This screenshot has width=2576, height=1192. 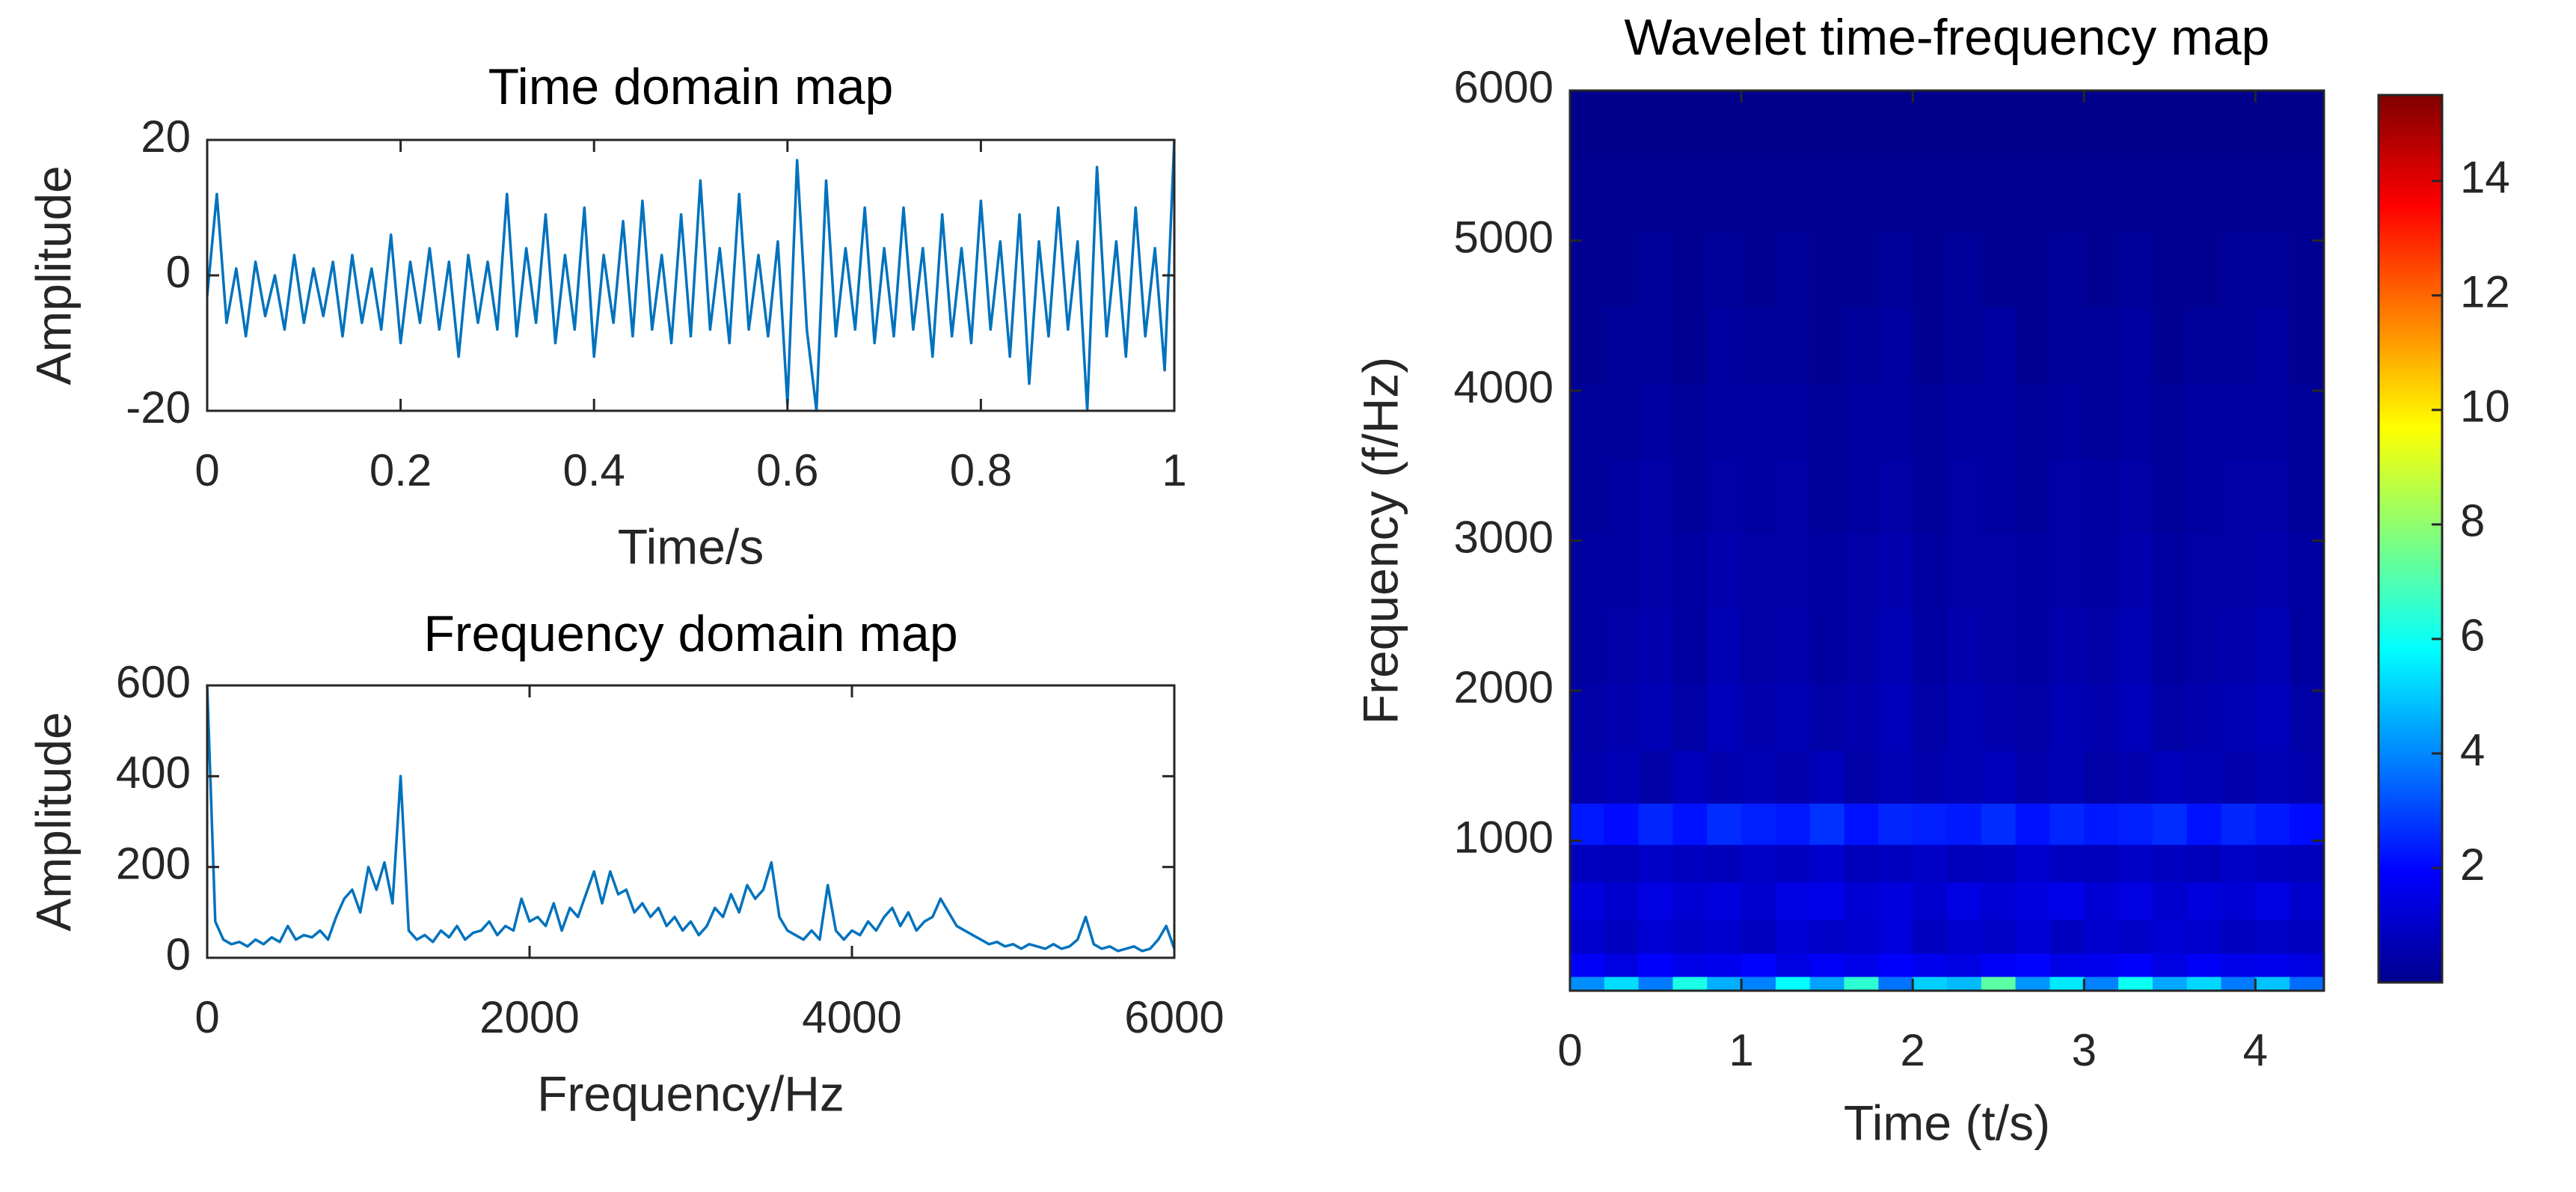 I want to click on y-tick-label: 4000, so click(x=1504, y=387).